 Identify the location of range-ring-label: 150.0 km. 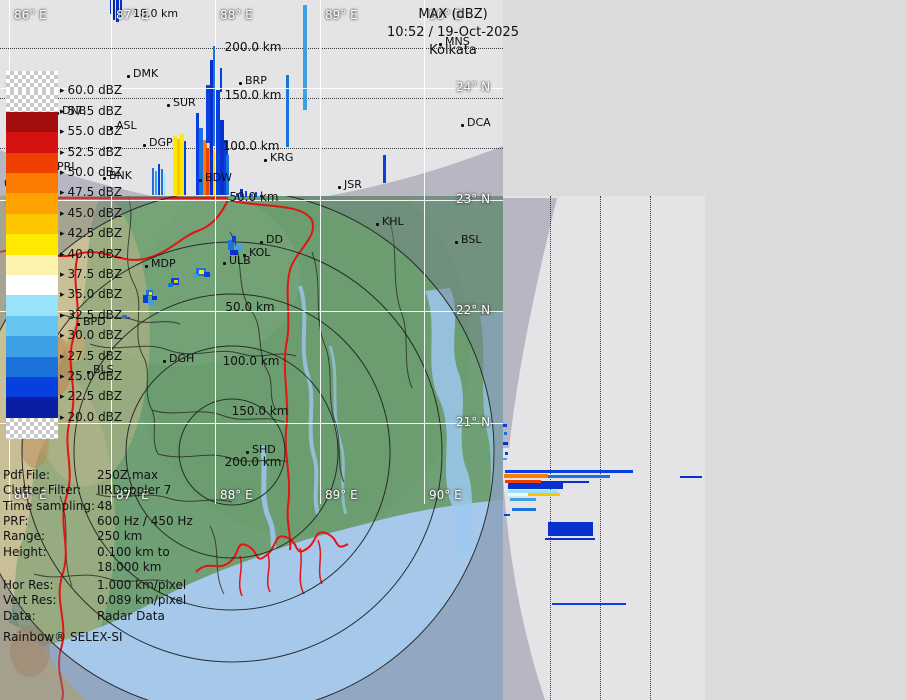
(260, 411).